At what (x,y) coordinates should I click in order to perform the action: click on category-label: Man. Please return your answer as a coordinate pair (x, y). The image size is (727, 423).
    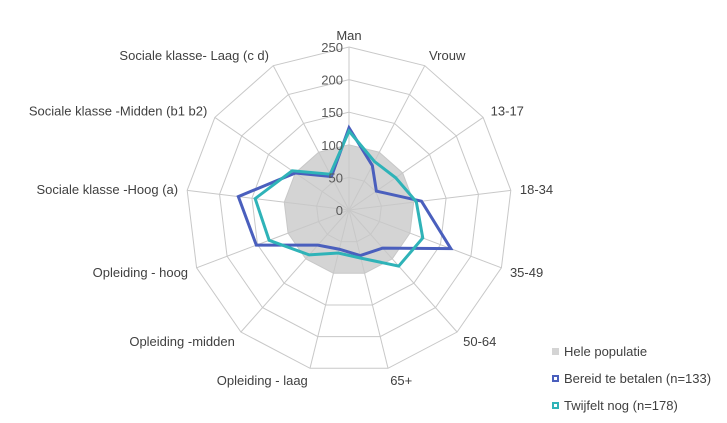
    Looking at the image, I should click on (348, 35).